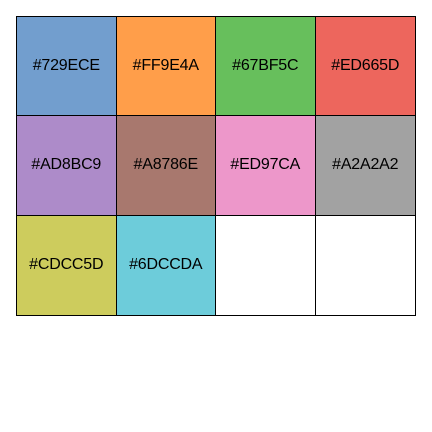 Image resolution: width=432 pixels, height=432 pixels. What do you see at coordinates (67, 166) in the screenshot?
I see `swatch-5: #AD8BC9` at bounding box center [67, 166].